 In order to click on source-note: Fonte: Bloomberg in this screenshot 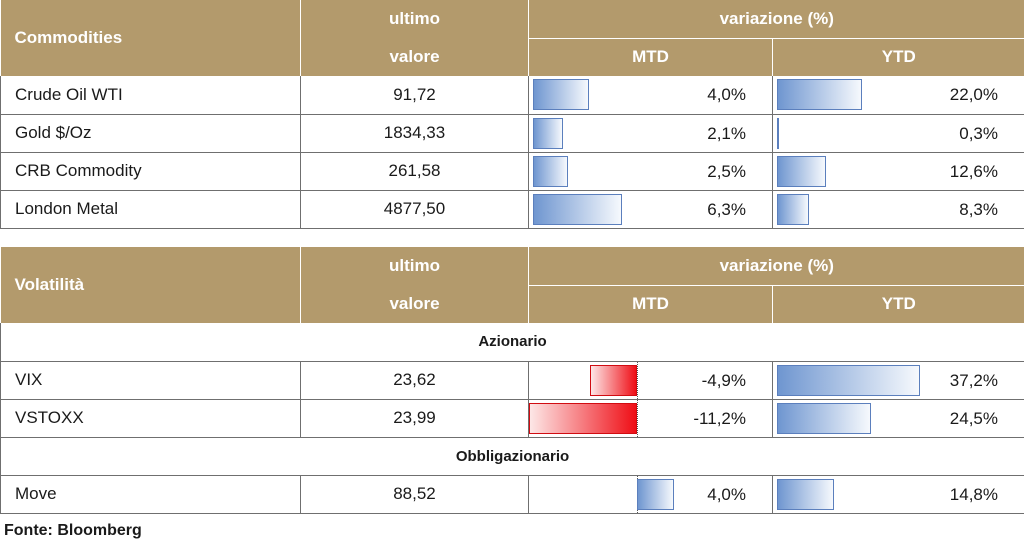, I will do `click(73, 530)`.